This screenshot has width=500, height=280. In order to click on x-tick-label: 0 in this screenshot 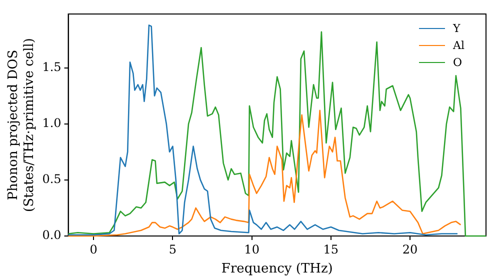, I will do `click(94, 249)`.